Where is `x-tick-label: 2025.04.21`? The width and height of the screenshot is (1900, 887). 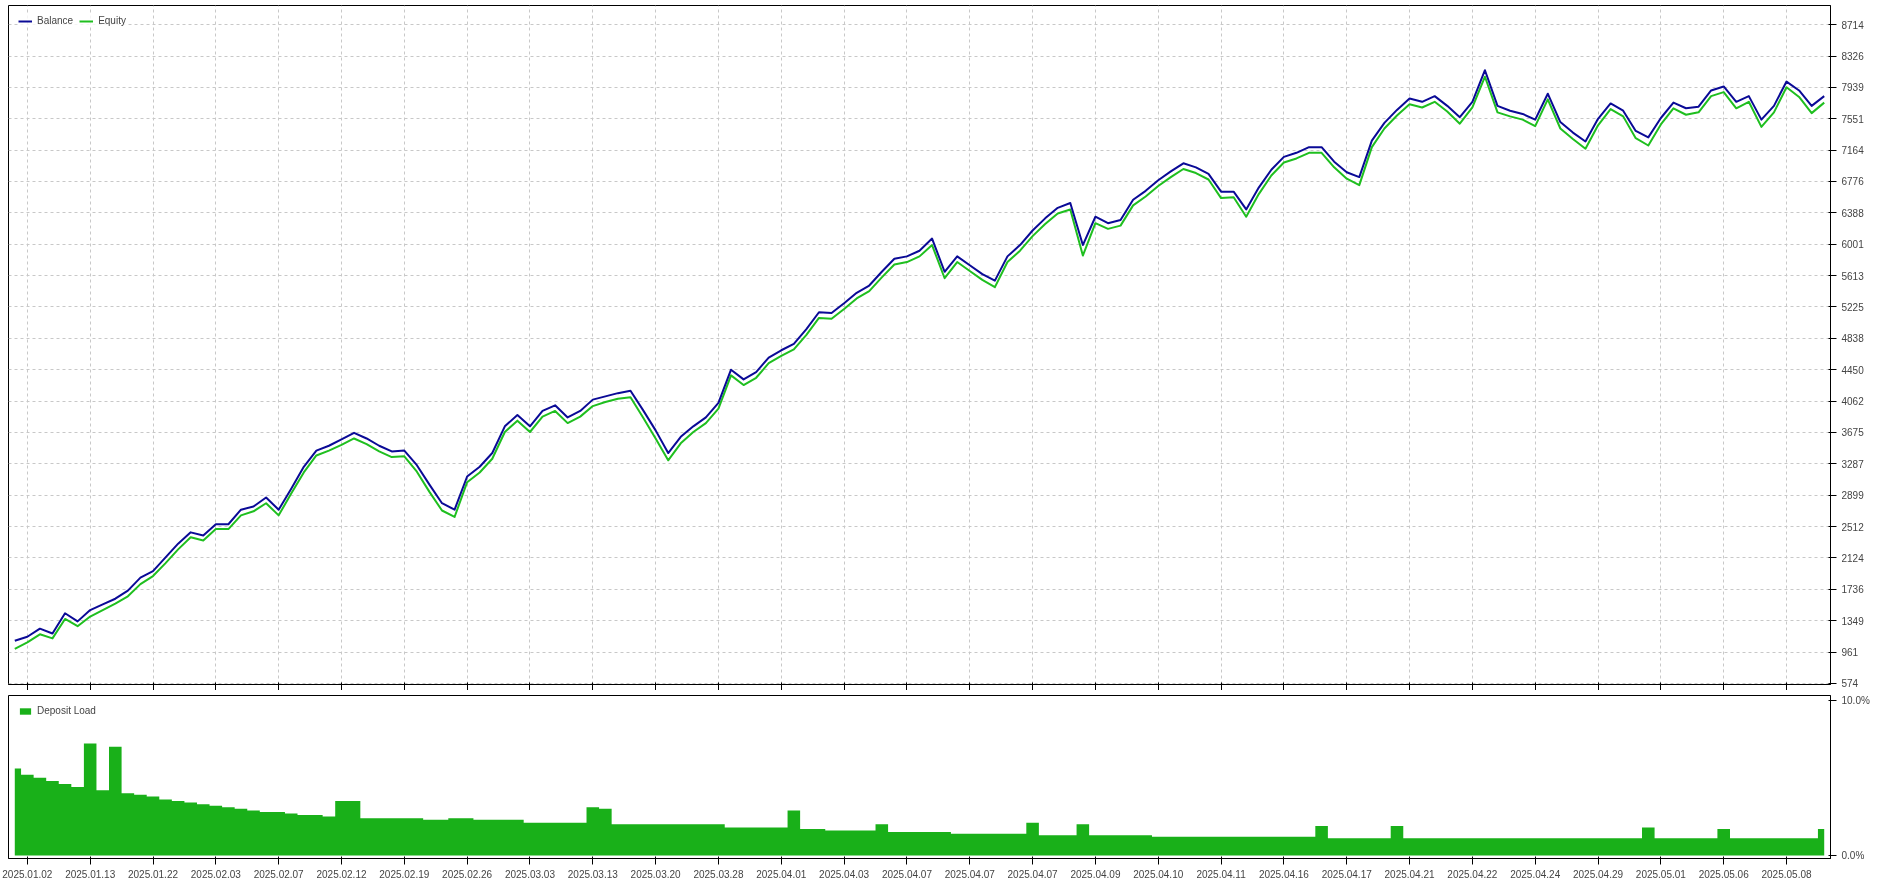
x-tick-label: 2025.04.21 is located at coordinates (1410, 874).